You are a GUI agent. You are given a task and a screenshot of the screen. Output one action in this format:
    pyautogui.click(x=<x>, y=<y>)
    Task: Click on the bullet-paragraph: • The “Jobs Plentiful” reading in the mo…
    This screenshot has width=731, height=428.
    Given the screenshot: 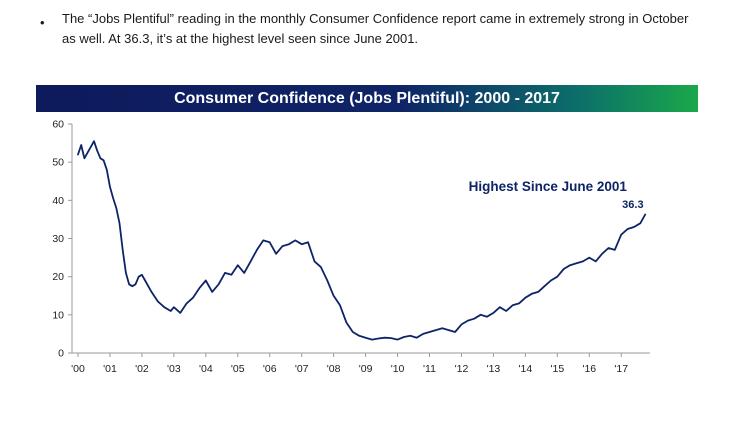 What is the action you would take?
    pyautogui.click(x=370, y=29)
    